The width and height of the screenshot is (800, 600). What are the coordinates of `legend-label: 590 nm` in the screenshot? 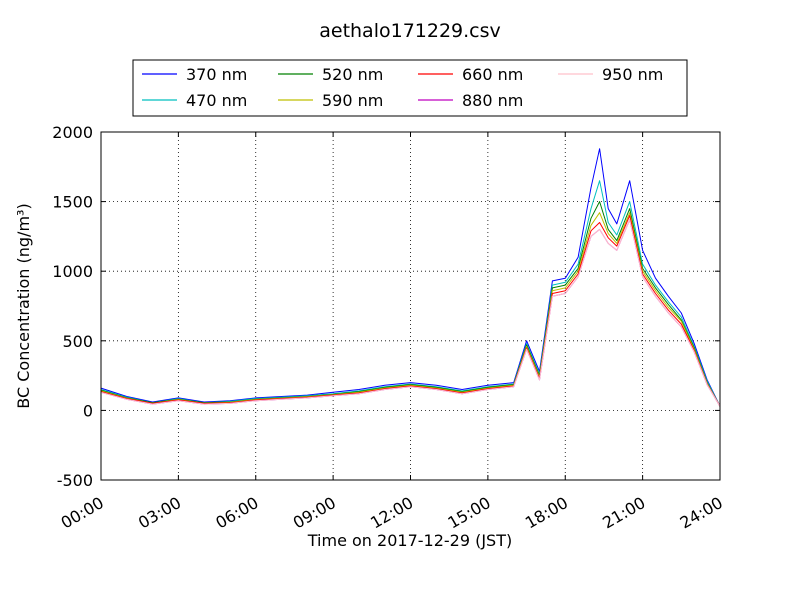 It's located at (352, 100).